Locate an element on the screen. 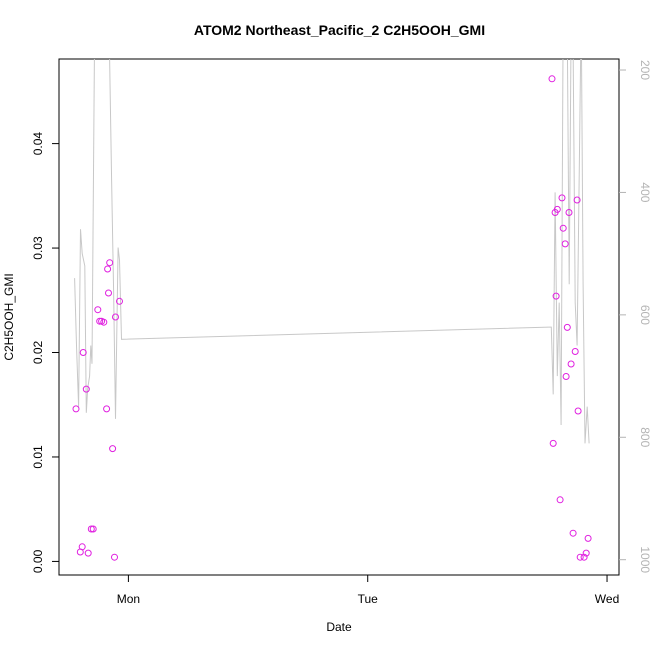 Image resolution: width=650 pixels, height=650 pixels. x-tick-label: Wed is located at coordinates (607, 599).